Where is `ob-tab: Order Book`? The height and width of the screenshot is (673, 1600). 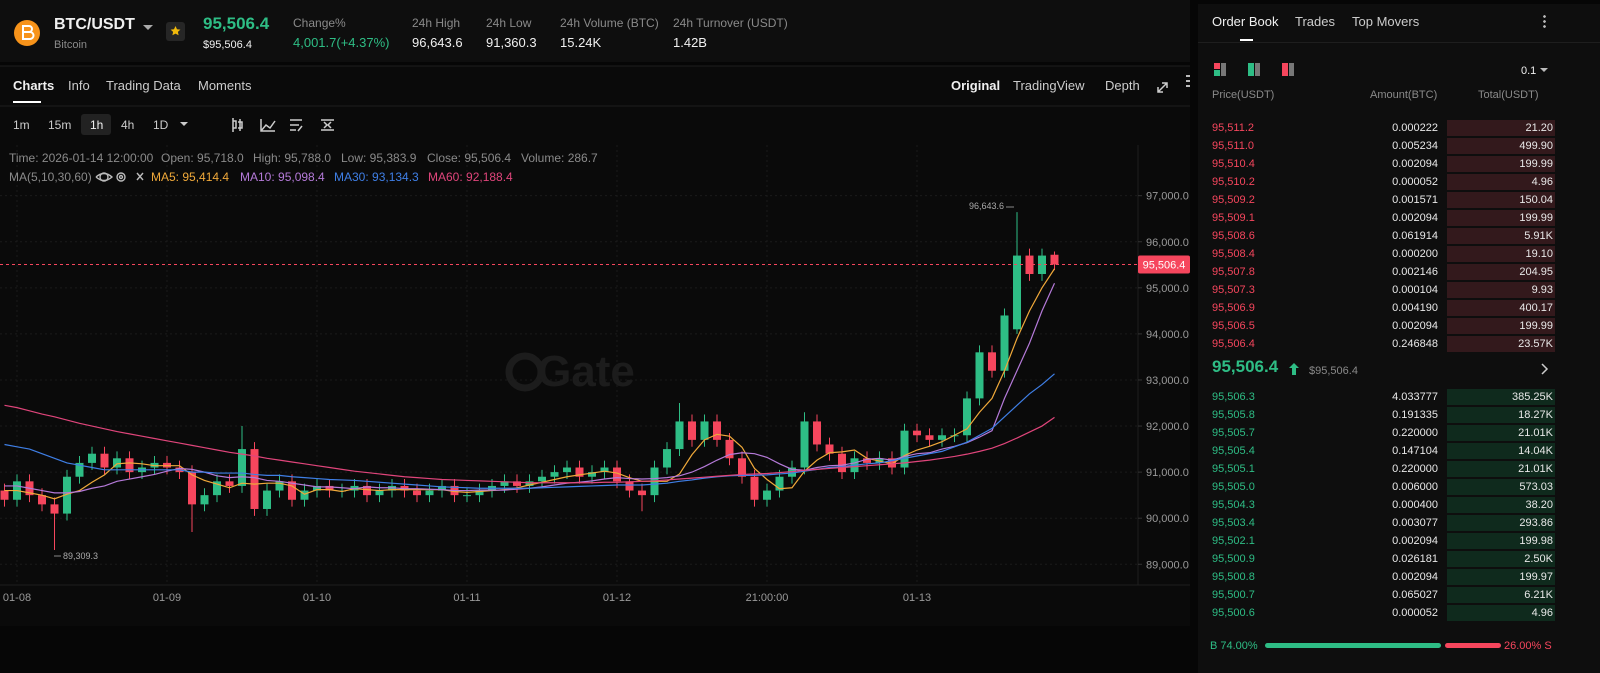
ob-tab: Order Book is located at coordinates (1245, 21).